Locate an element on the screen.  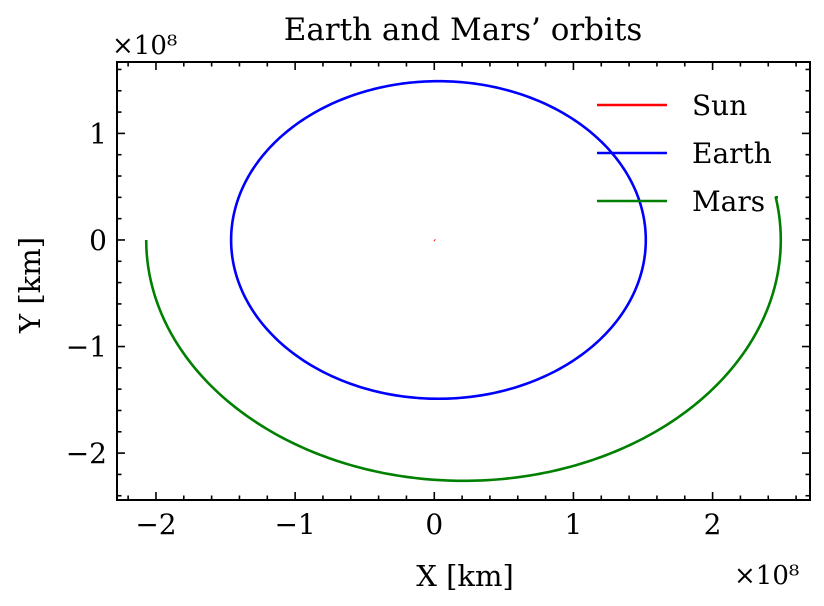
x-tick-label: −2 is located at coordinates (155, 524).